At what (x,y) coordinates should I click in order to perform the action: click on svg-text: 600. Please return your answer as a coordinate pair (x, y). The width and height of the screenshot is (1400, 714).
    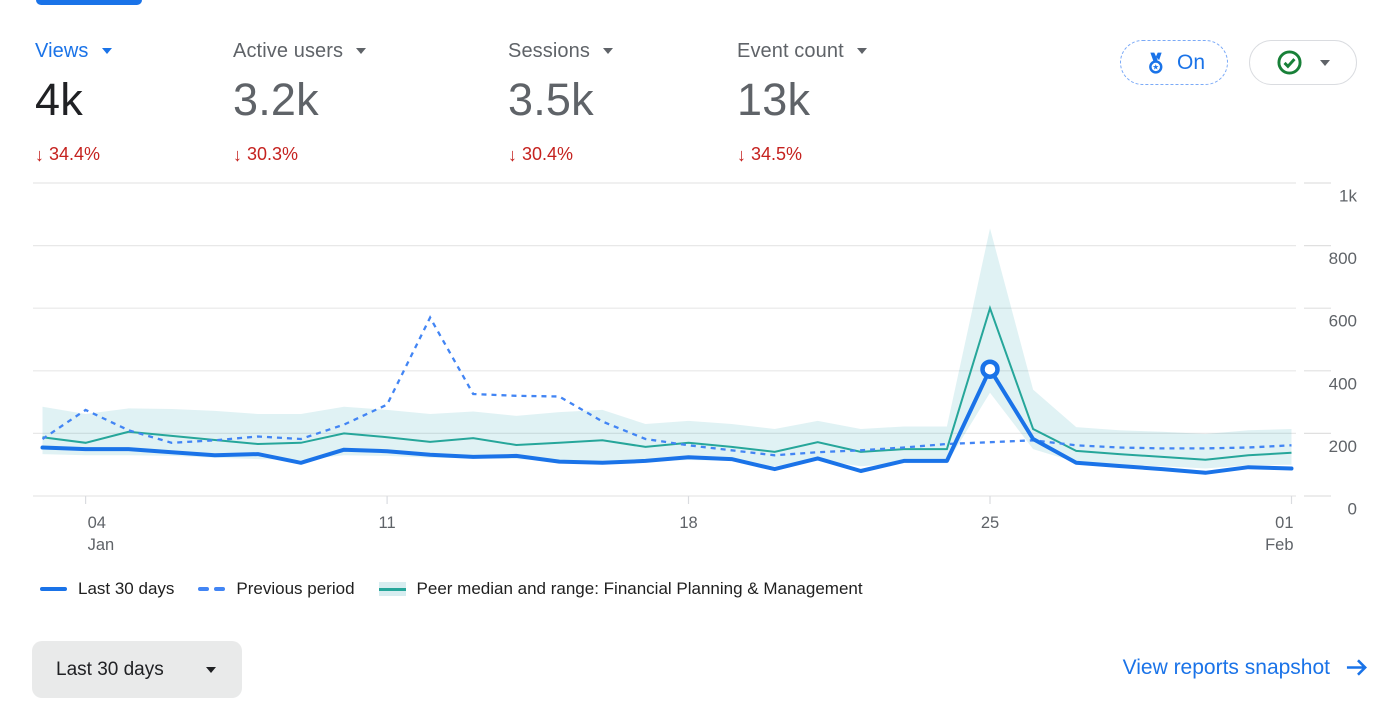
    Looking at the image, I should click on (1343, 321).